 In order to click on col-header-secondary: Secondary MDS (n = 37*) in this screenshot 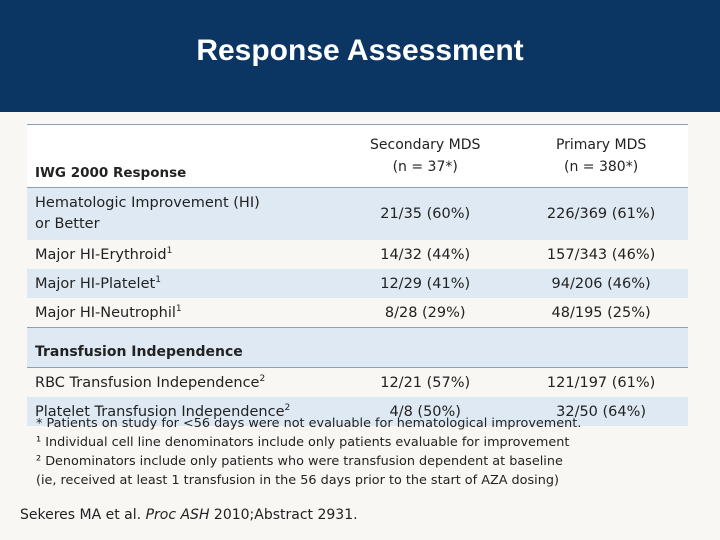, I will do `click(425, 156)`.